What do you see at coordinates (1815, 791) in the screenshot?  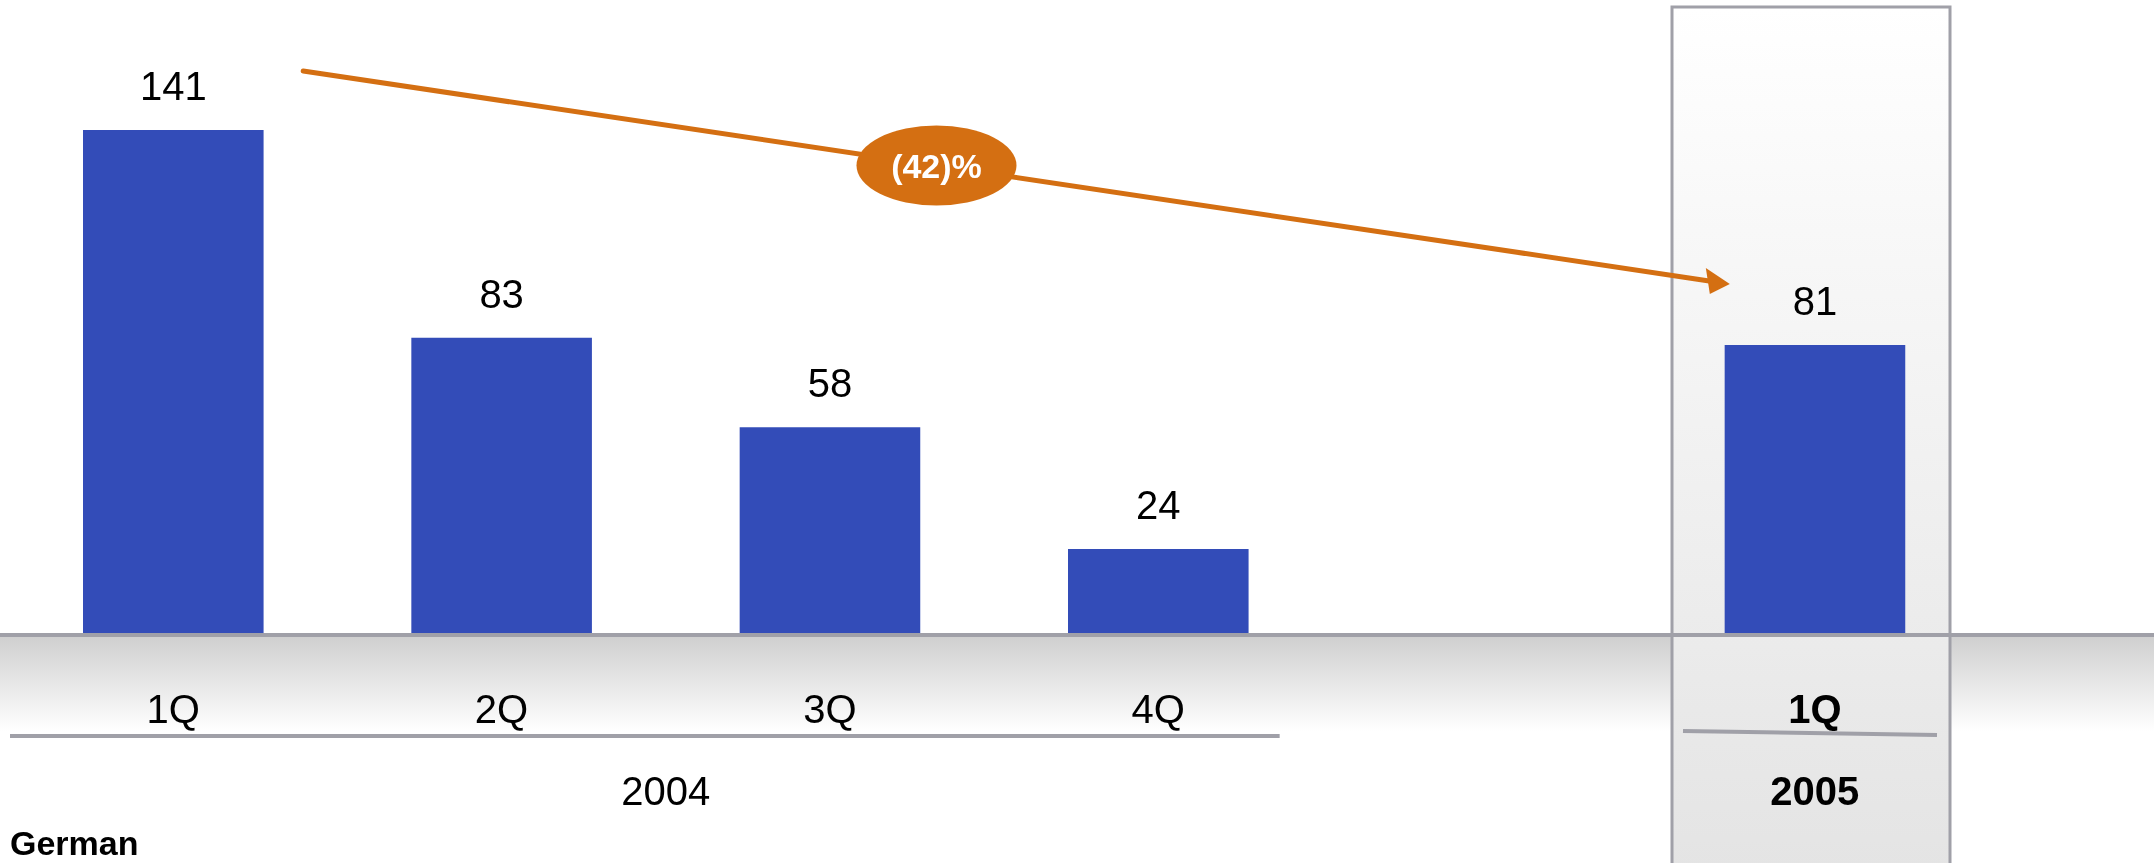 I see `text: 2005` at bounding box center [1815, 791].